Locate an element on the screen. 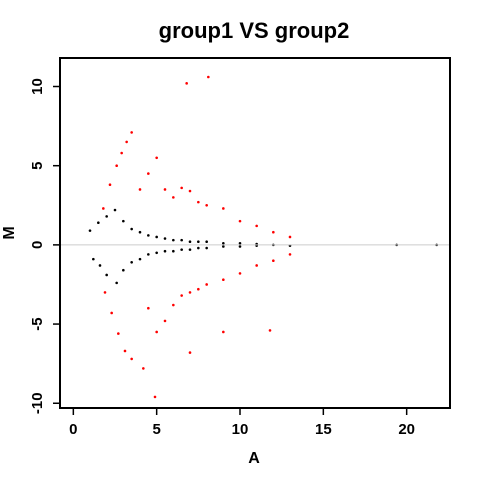 The image size is (480, 480). y-axis: -10 -5 0 5 10 is located at coordinates (44, 246).